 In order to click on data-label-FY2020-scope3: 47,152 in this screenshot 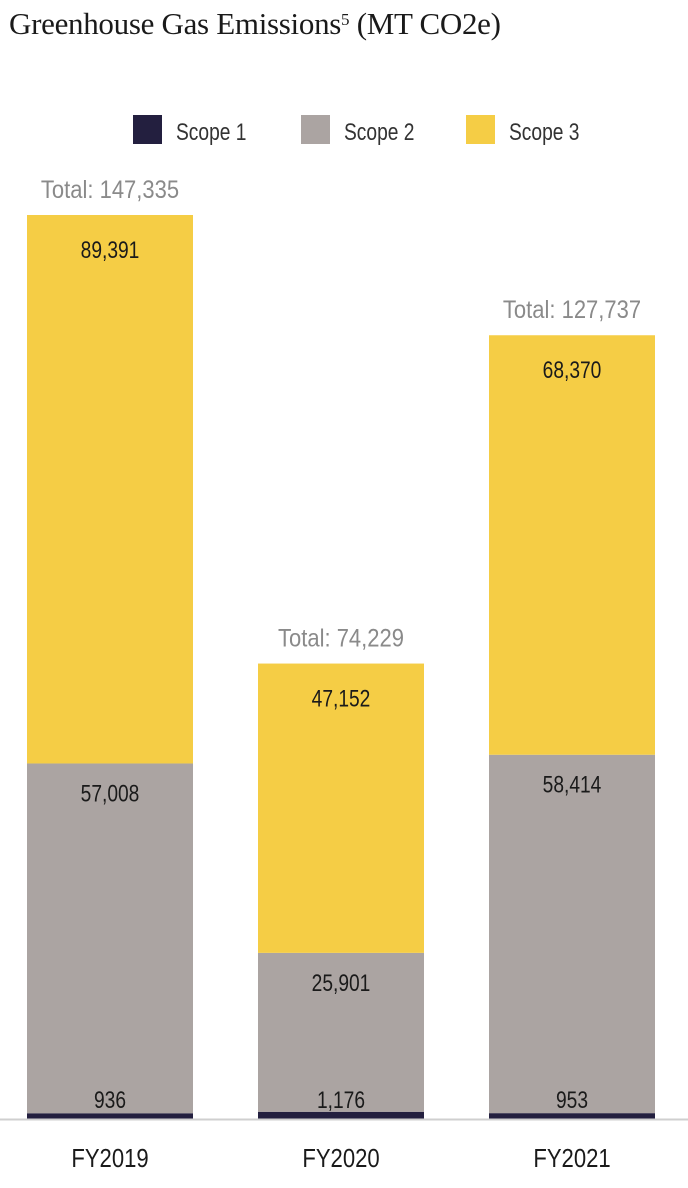, I will do `click(341, 698)`.